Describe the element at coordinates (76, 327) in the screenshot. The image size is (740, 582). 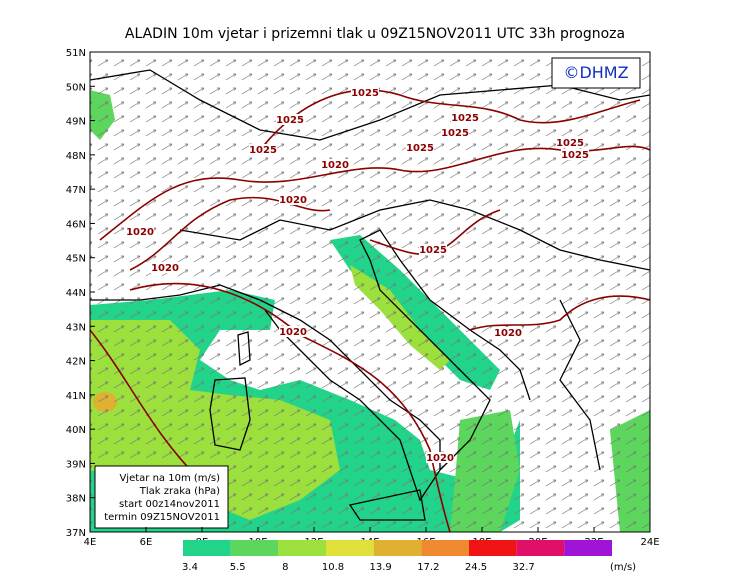
I see `lat-label: 43N` at that location.